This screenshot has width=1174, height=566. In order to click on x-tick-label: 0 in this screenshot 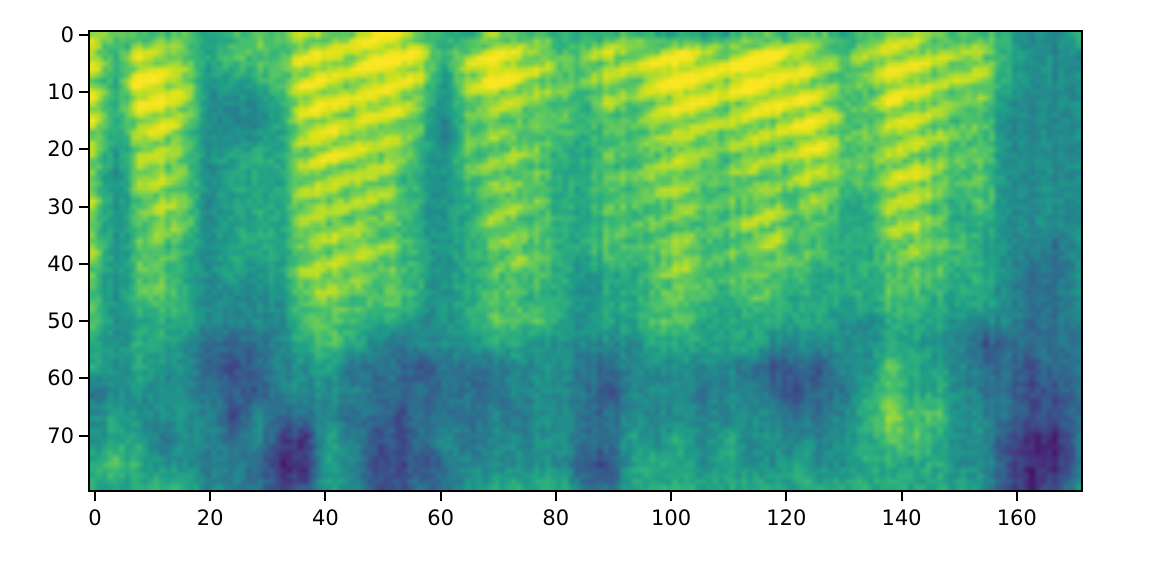, I will do `click(95, 518)`.